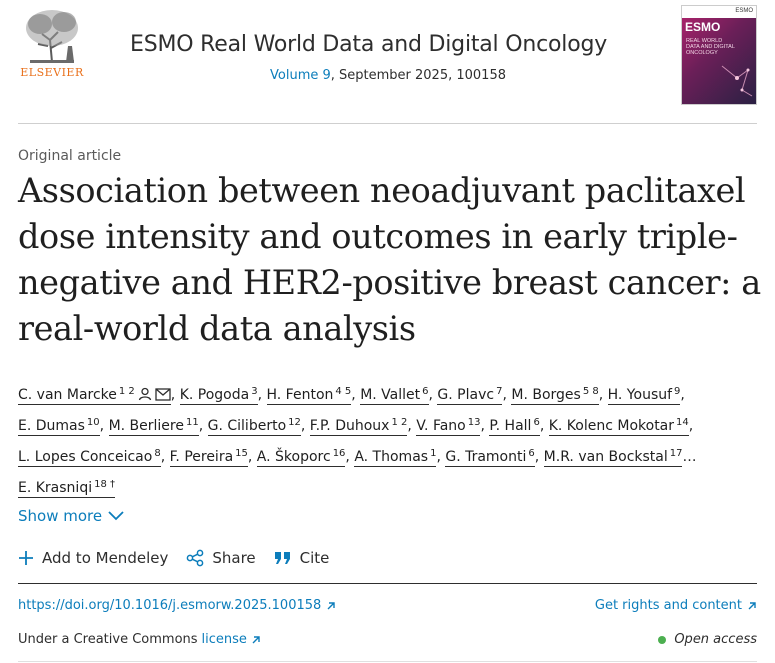  I want to click on elsevier-tree-logo, so click(52, 44).